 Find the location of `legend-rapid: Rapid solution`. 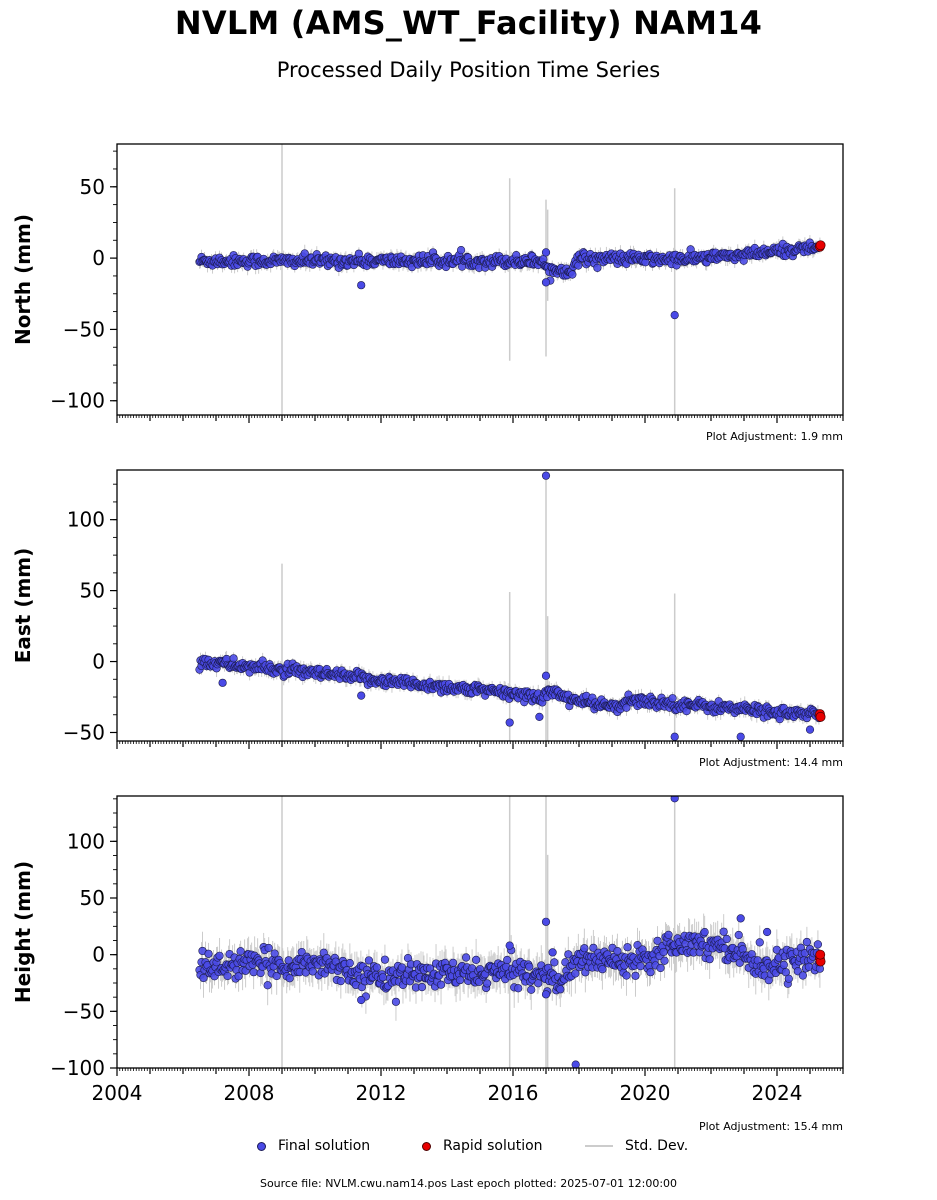

legend-rapid: Rapid solution is located at coordinates (482, 1146).